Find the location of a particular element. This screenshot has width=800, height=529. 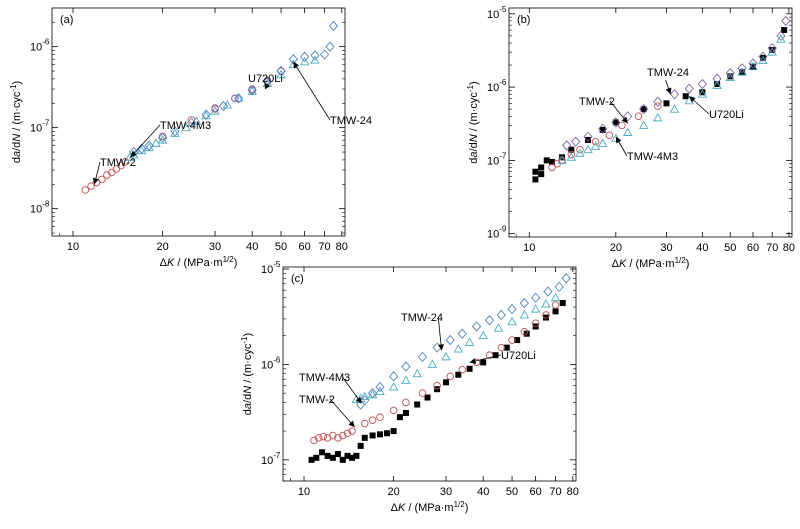

x-tick-label: 30 is located at coordinates (666, 248).